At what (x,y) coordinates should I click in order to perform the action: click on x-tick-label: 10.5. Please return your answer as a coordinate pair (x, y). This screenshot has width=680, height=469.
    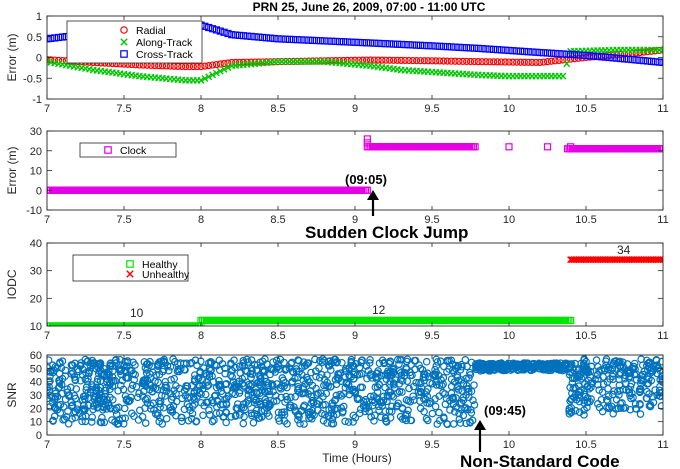
    Looking at the image, I should click on (585, 445).